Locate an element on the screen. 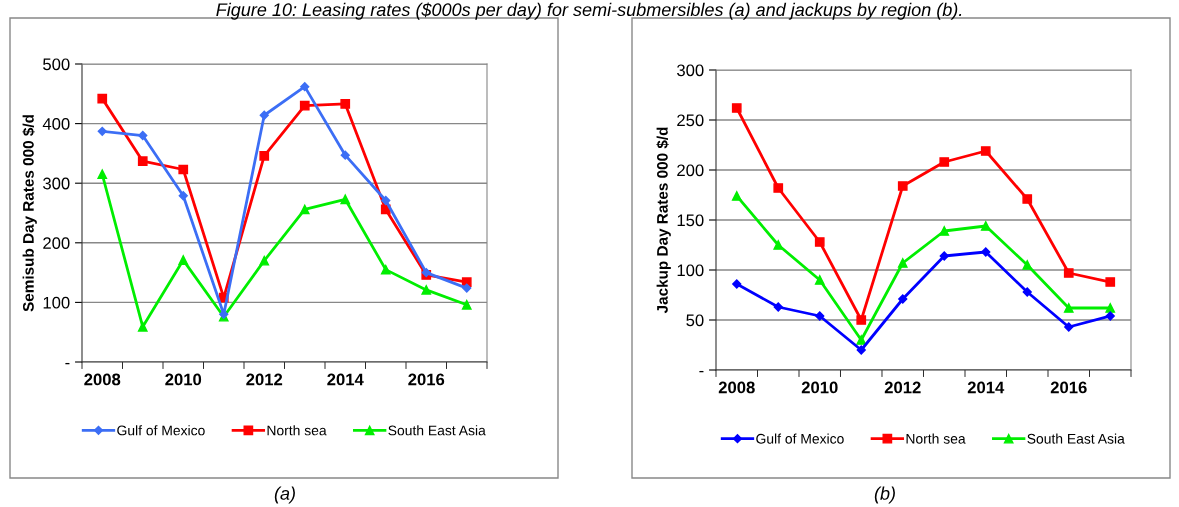  y-tick-label: 400 is located at coordinates (56, 124).